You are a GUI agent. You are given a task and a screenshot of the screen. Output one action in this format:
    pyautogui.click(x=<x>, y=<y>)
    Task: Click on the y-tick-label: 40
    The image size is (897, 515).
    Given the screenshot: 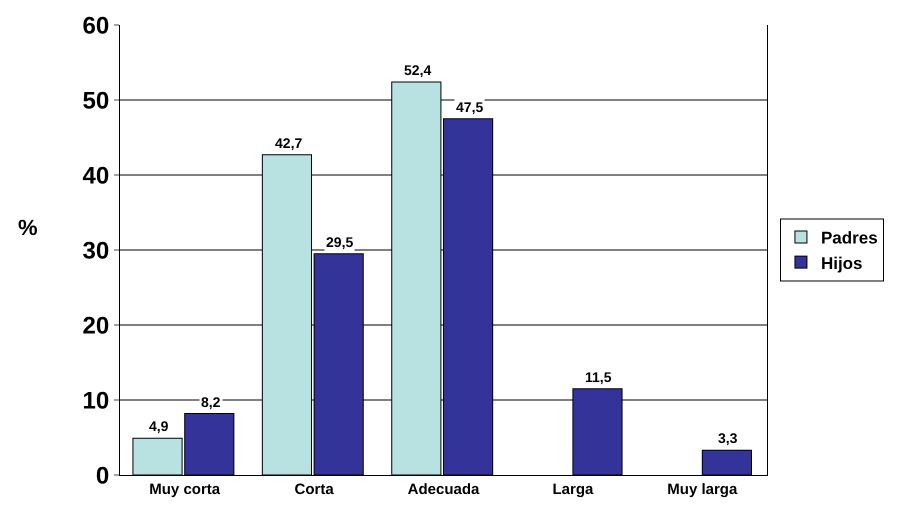 What is the action you would take?
    pyautogui.click(x=96, y=176)
    